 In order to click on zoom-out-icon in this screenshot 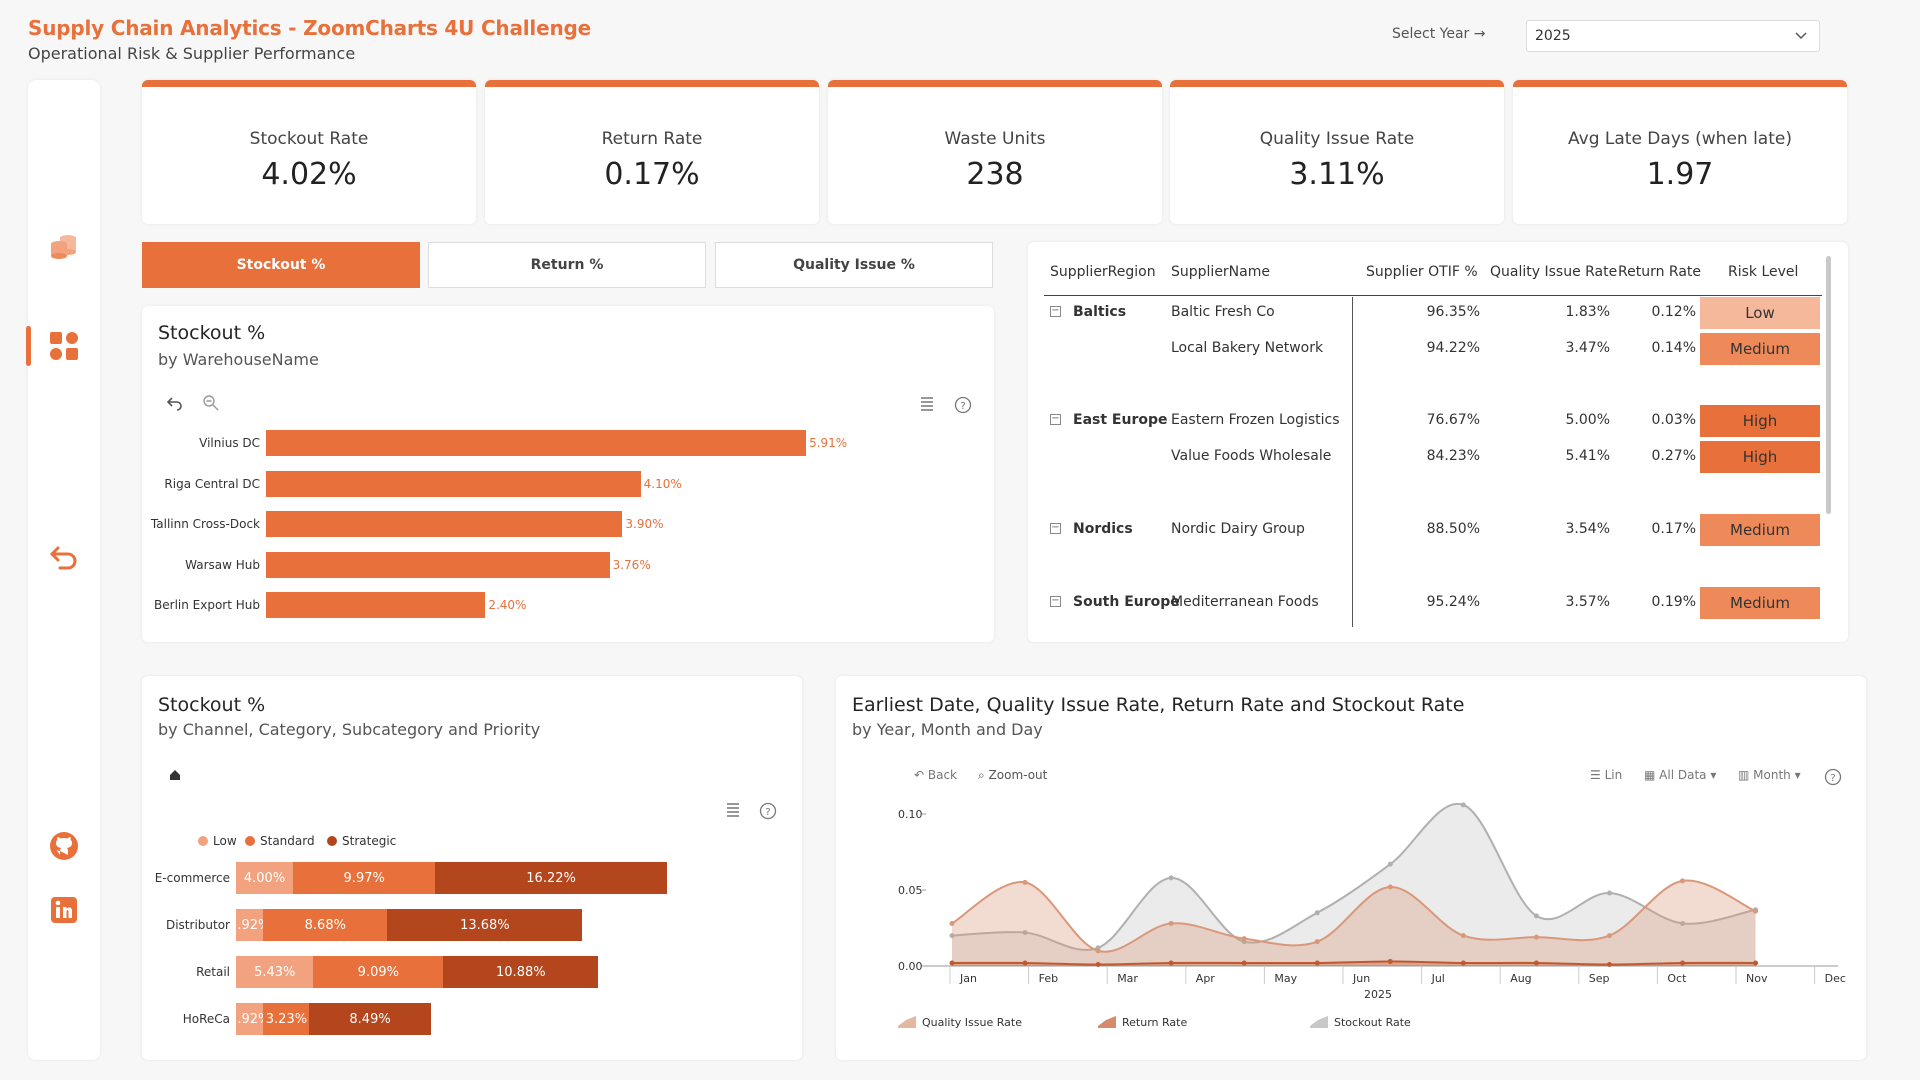, I will do `click(211, 403)`.